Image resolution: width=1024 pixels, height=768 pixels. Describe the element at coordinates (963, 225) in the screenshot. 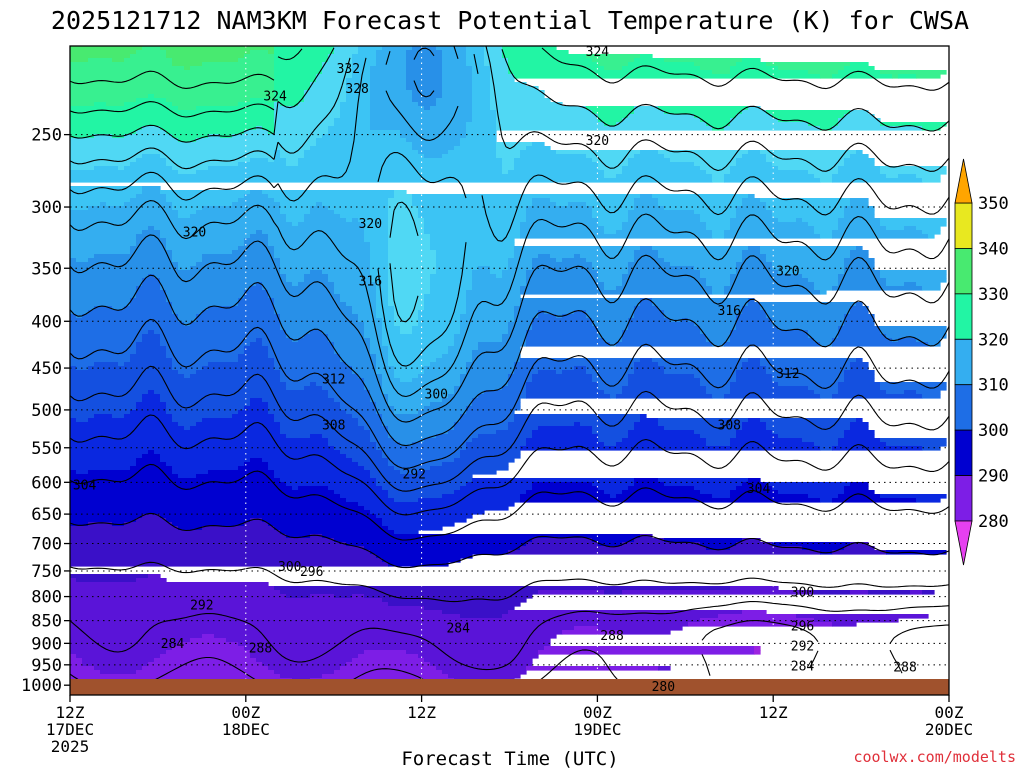

I see `colorbar-swatch` at that location.